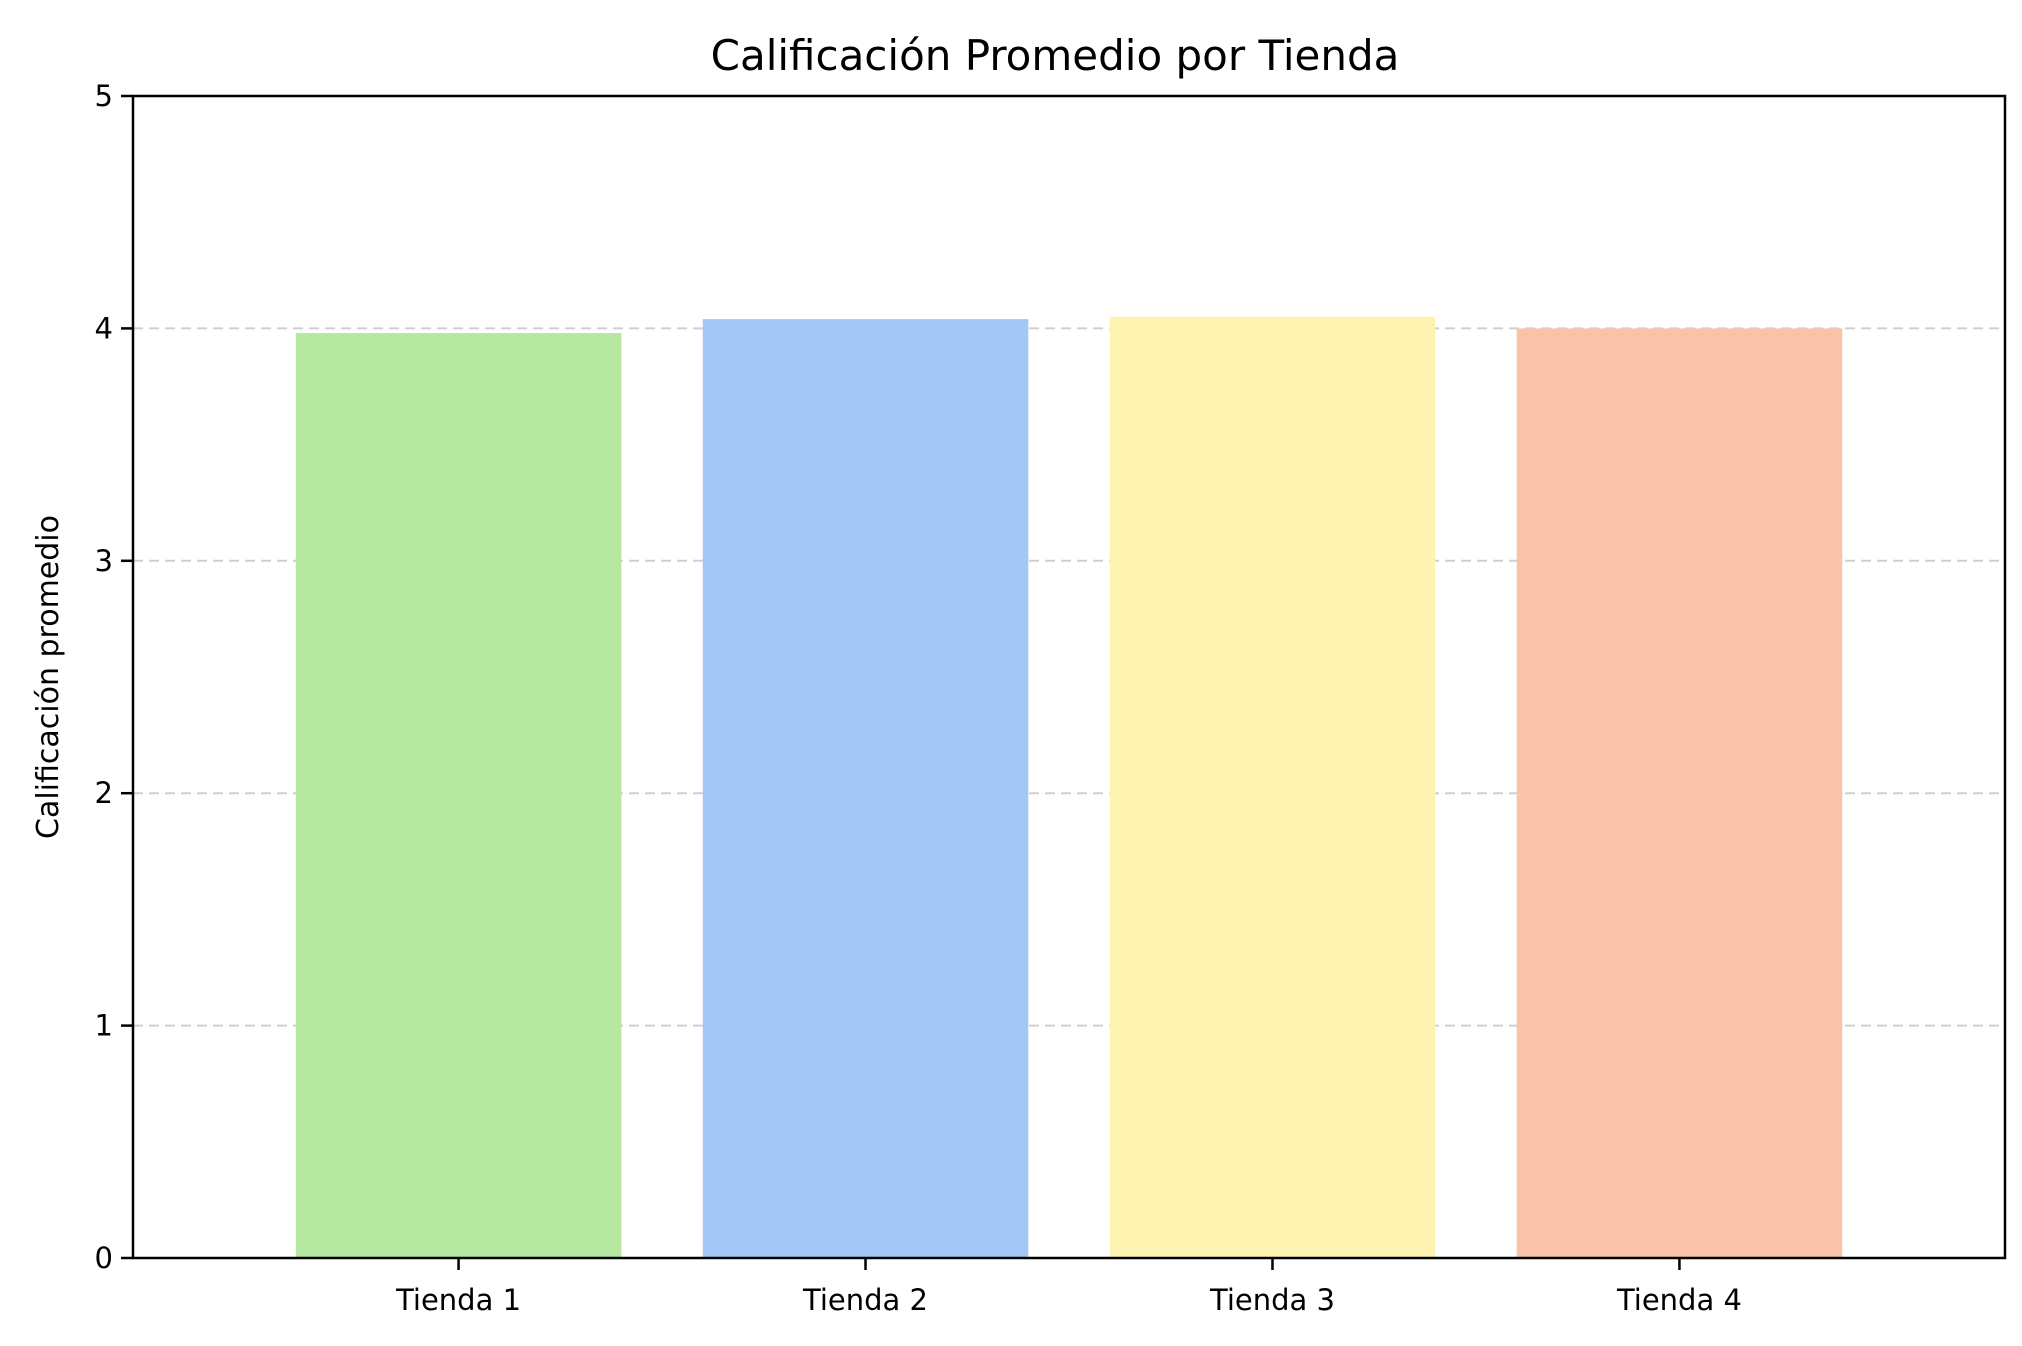 This screenshot has height=1346, width=2022. I want to click on x-tick-label-3: Tienda 3, so click(1272, 1300).